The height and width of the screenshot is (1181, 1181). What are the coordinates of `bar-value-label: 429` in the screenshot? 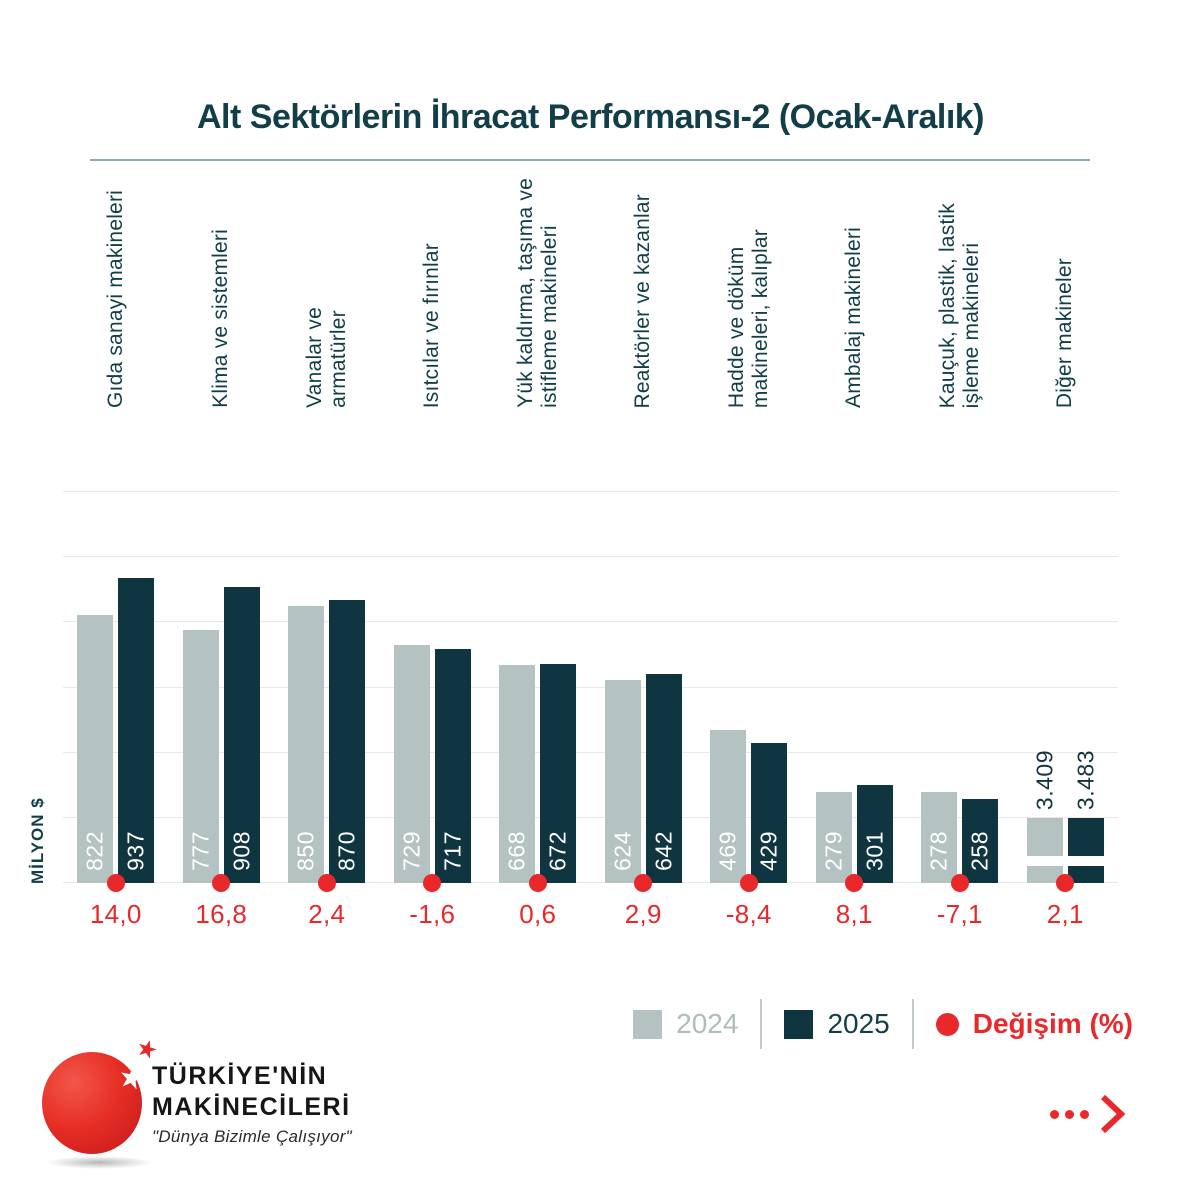 It's located at (768, 851).